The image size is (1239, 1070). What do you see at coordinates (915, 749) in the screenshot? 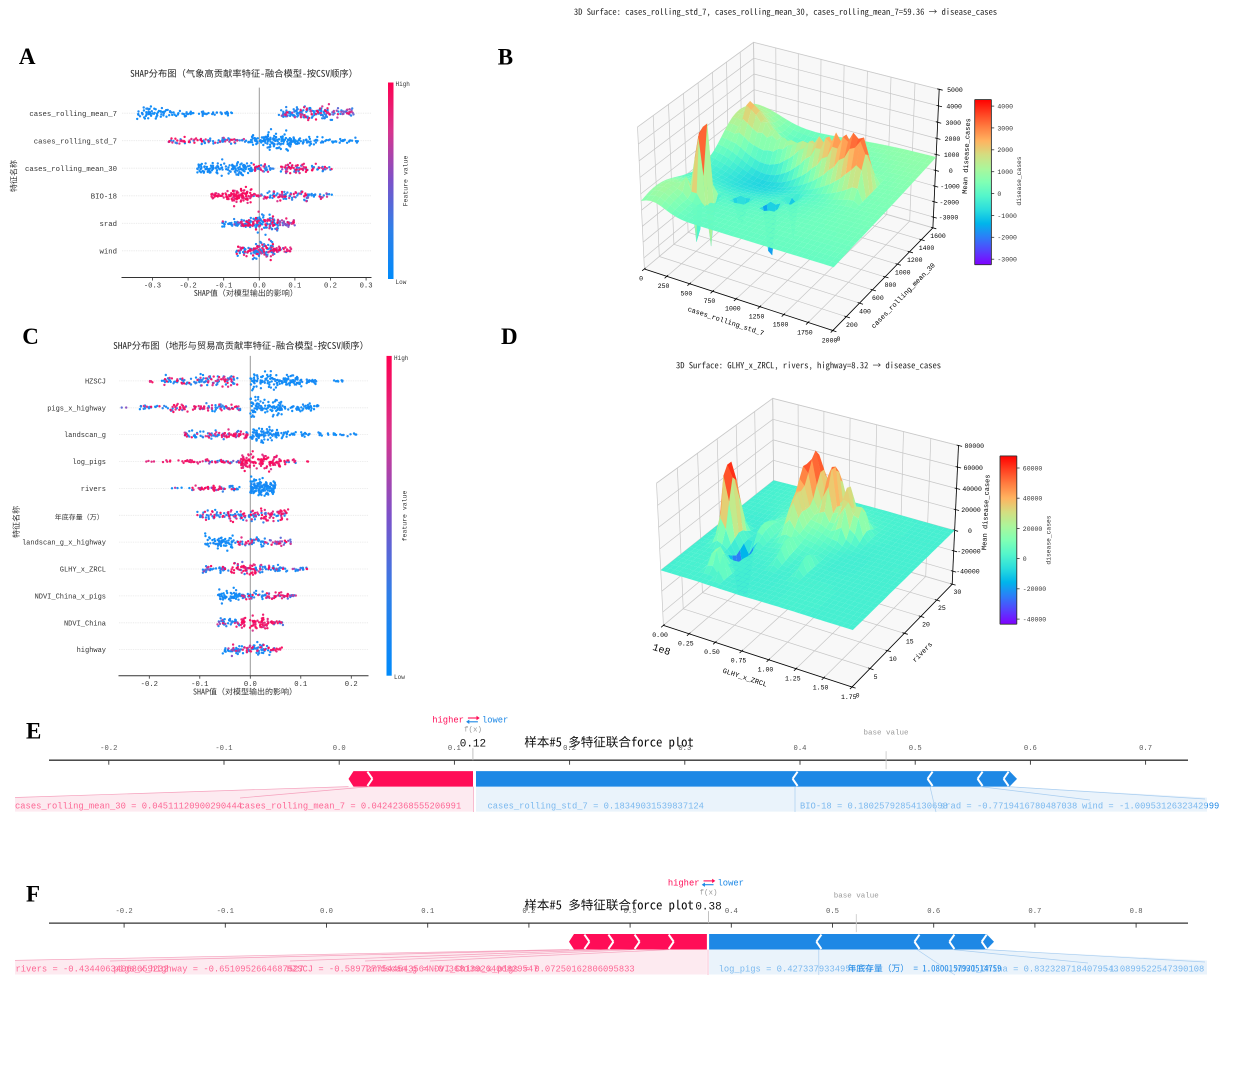
I see `svg-text: 0.5` at bounding box center [915, 749].